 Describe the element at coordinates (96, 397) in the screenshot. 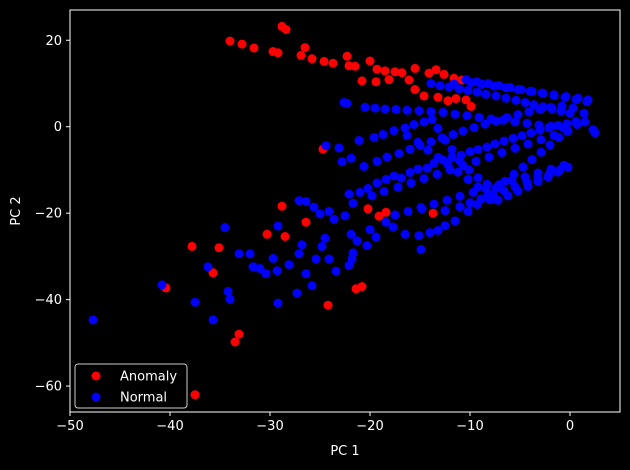

I see `legend-marker-normal` at that location.